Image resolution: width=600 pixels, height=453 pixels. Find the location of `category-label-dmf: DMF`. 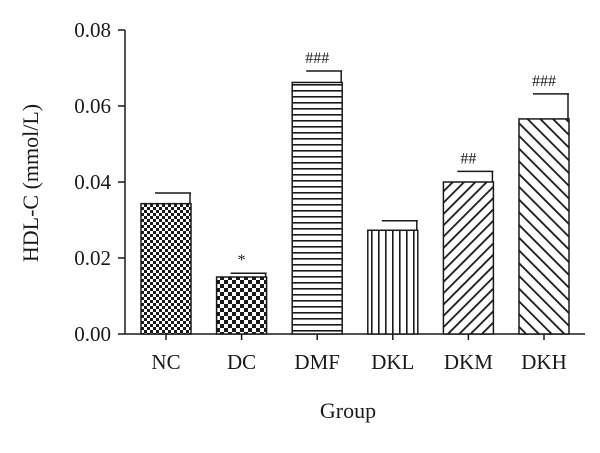

category-label-dmf: DMF is located at coordinates (317, 362).